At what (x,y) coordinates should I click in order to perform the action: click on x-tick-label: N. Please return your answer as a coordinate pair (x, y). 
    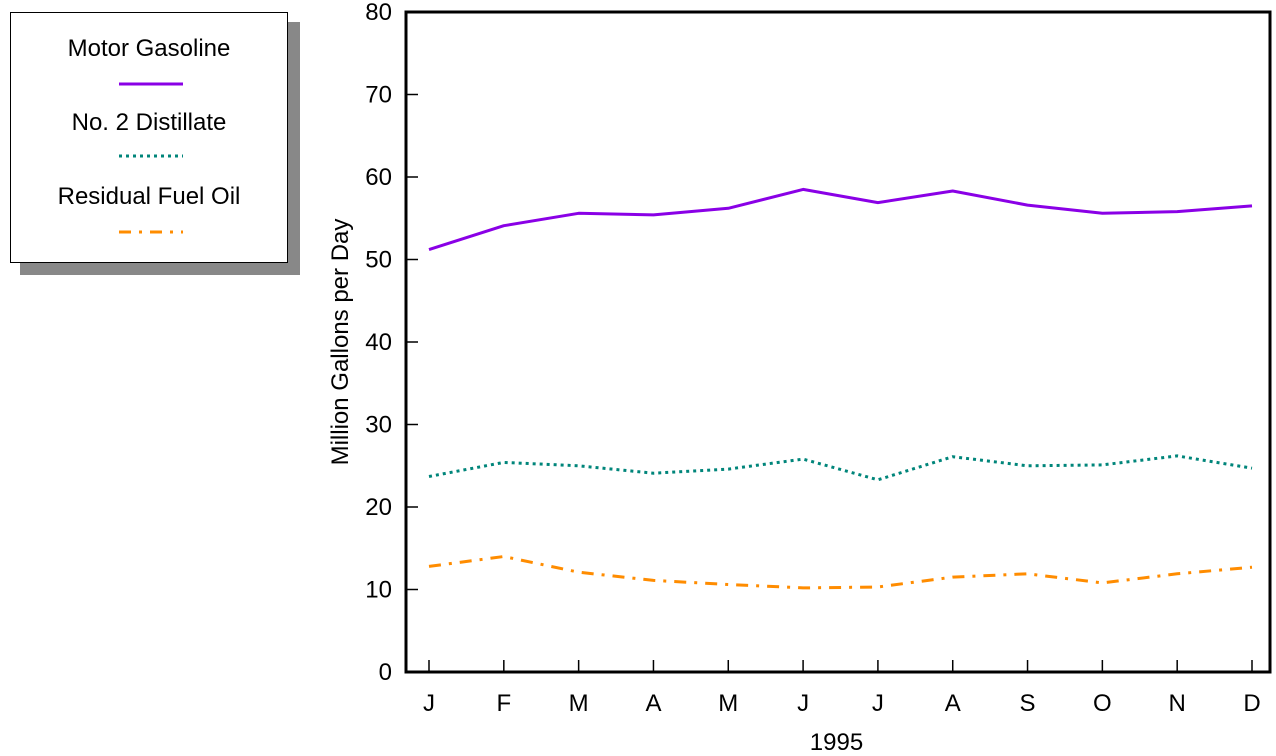
    Looking at the image, I should click on (1177, 703).